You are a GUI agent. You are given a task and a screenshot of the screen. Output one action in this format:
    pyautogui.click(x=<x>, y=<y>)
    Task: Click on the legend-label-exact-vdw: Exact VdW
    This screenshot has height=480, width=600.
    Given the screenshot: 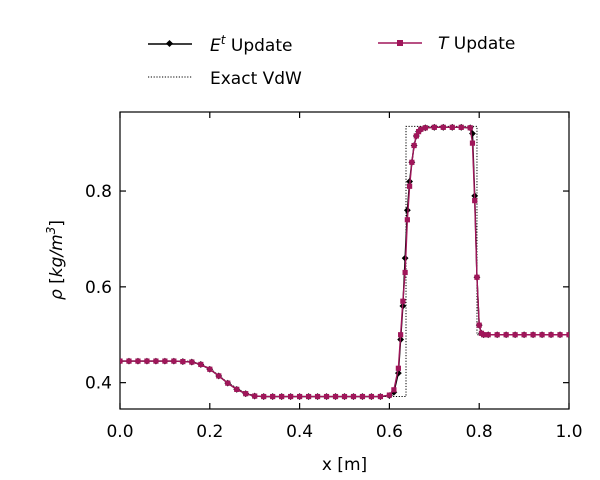 What is the action you would take?
    pyautogui.click(x=256, y=79)
    